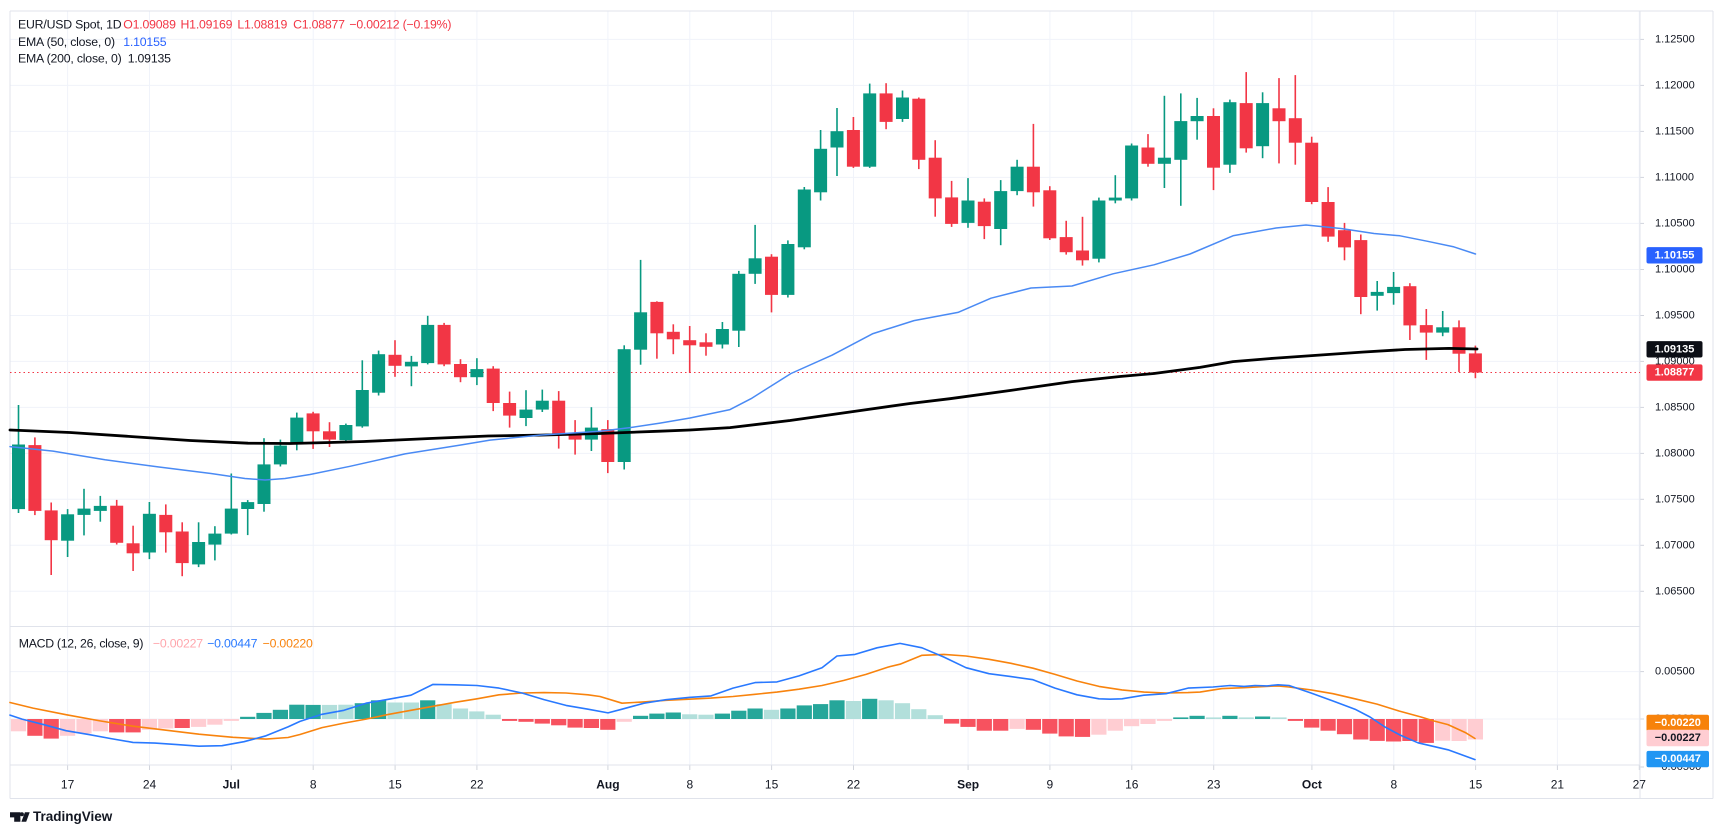  What do you see at coordinates (1675, 545) in the screenshot?
I see `svg-text: 1.07000` at bounding box center [1675, 545].